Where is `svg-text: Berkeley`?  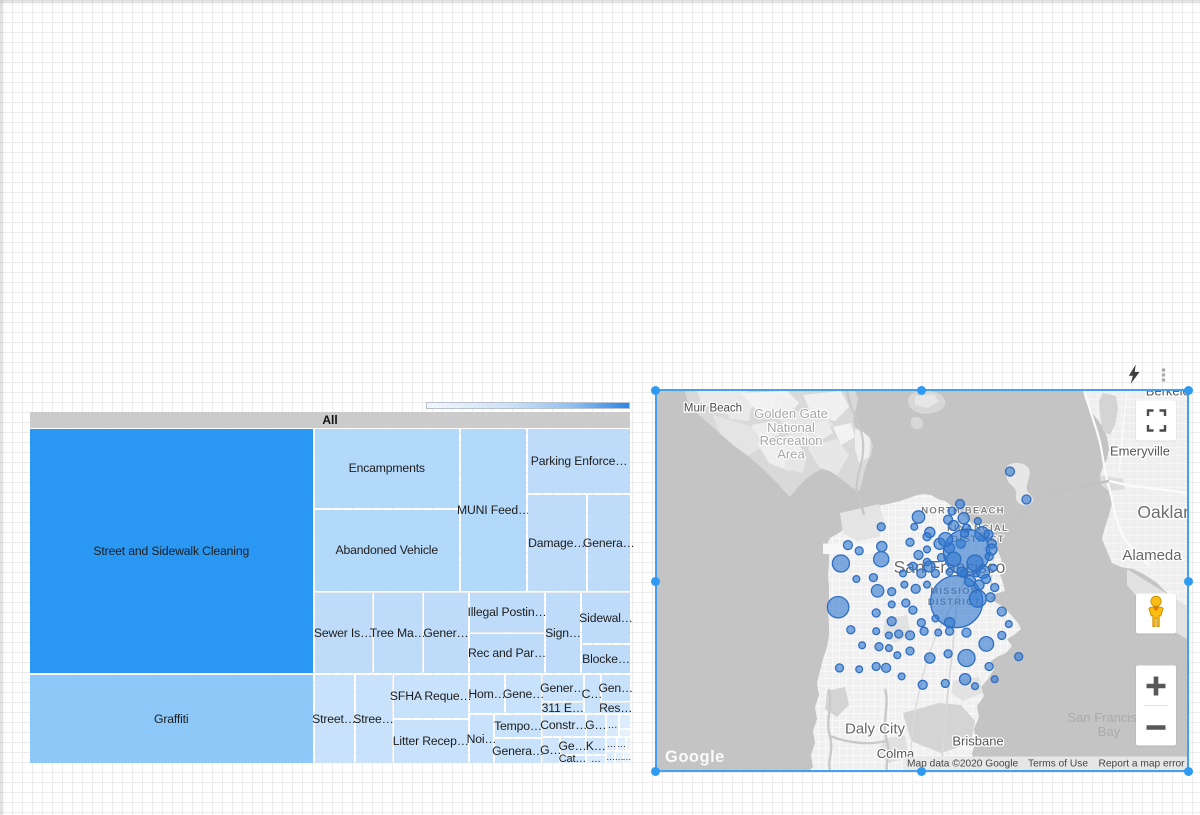 svg-text: Berkeley is located at coordinates (1166, 395).